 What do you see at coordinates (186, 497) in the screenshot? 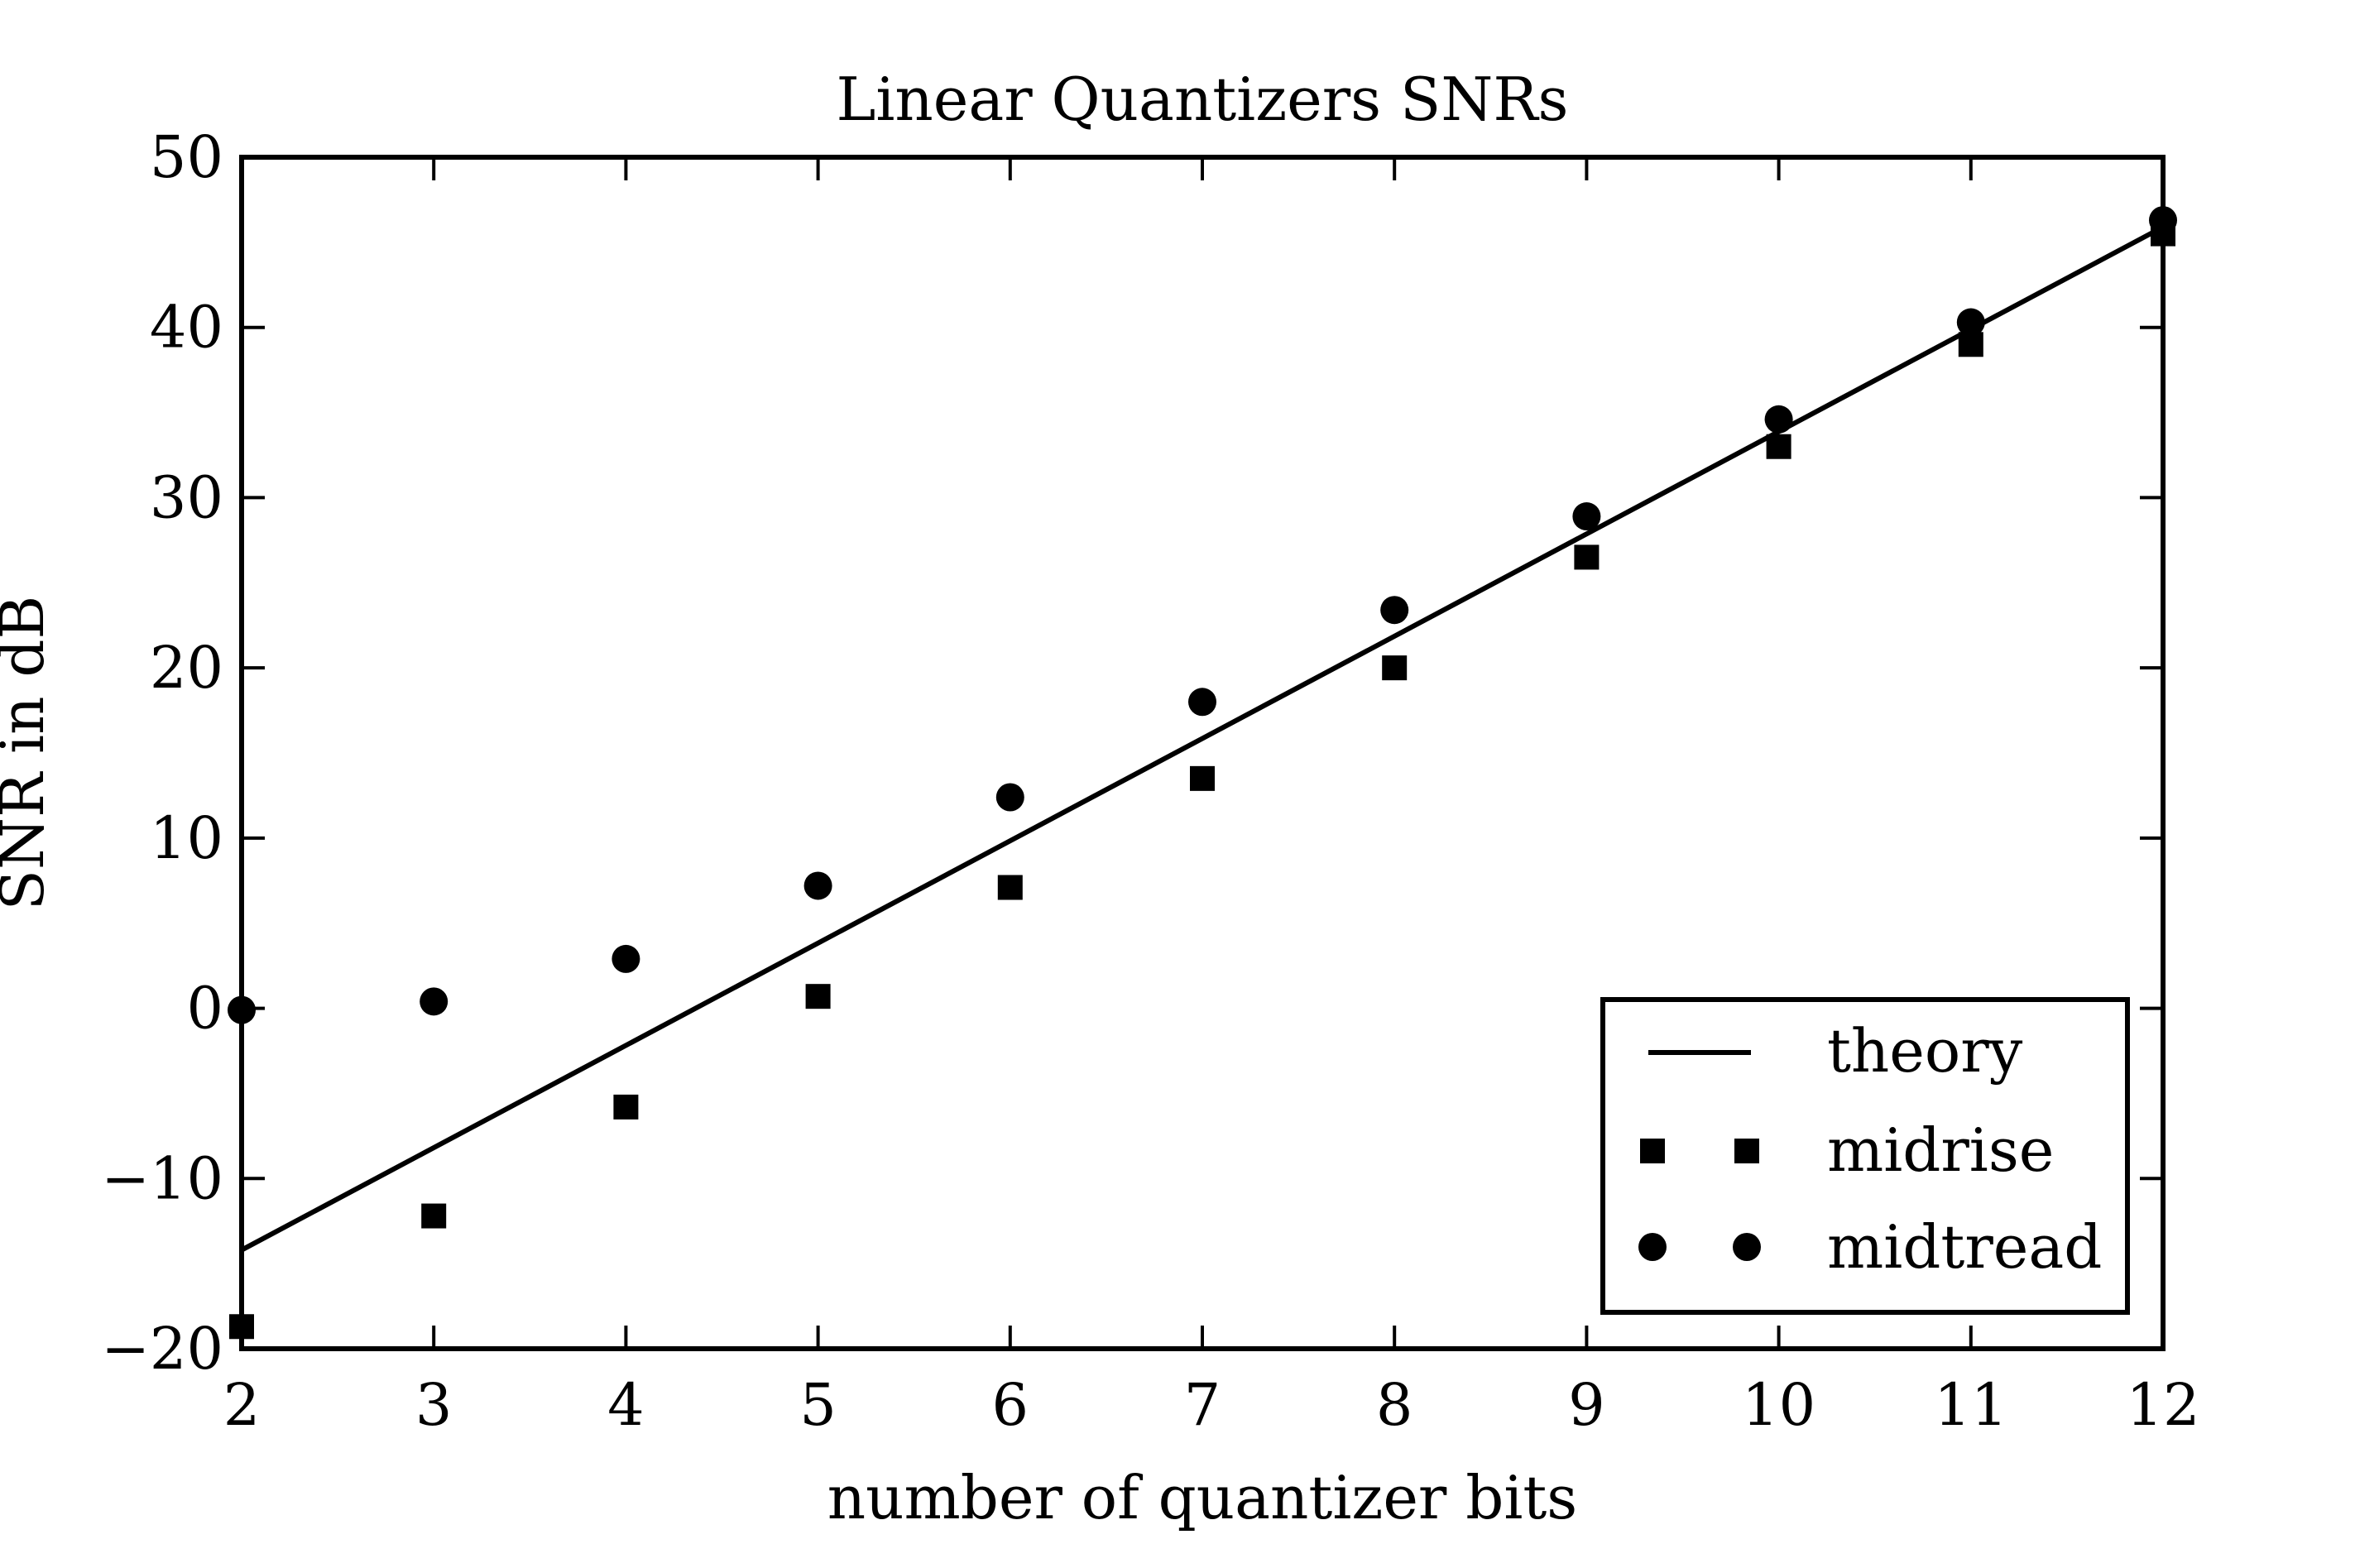
I see `y-tick-label: 30` at bounding box center [186, 497].